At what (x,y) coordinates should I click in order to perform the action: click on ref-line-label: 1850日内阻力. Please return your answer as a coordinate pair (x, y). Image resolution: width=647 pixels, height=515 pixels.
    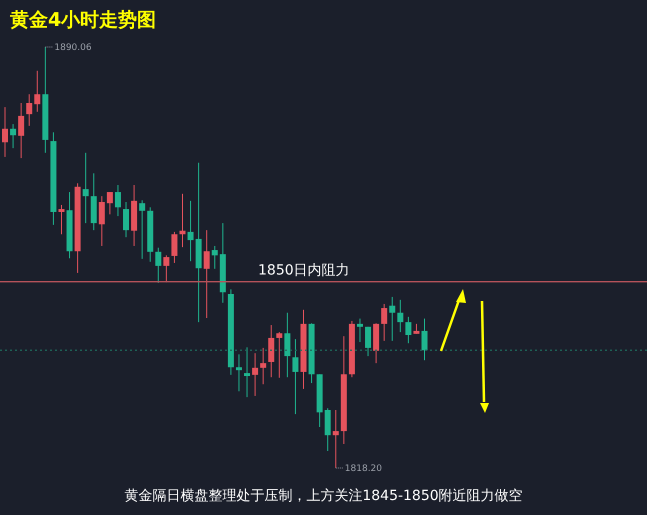
    Looking at the image, I should click on (304, 270).